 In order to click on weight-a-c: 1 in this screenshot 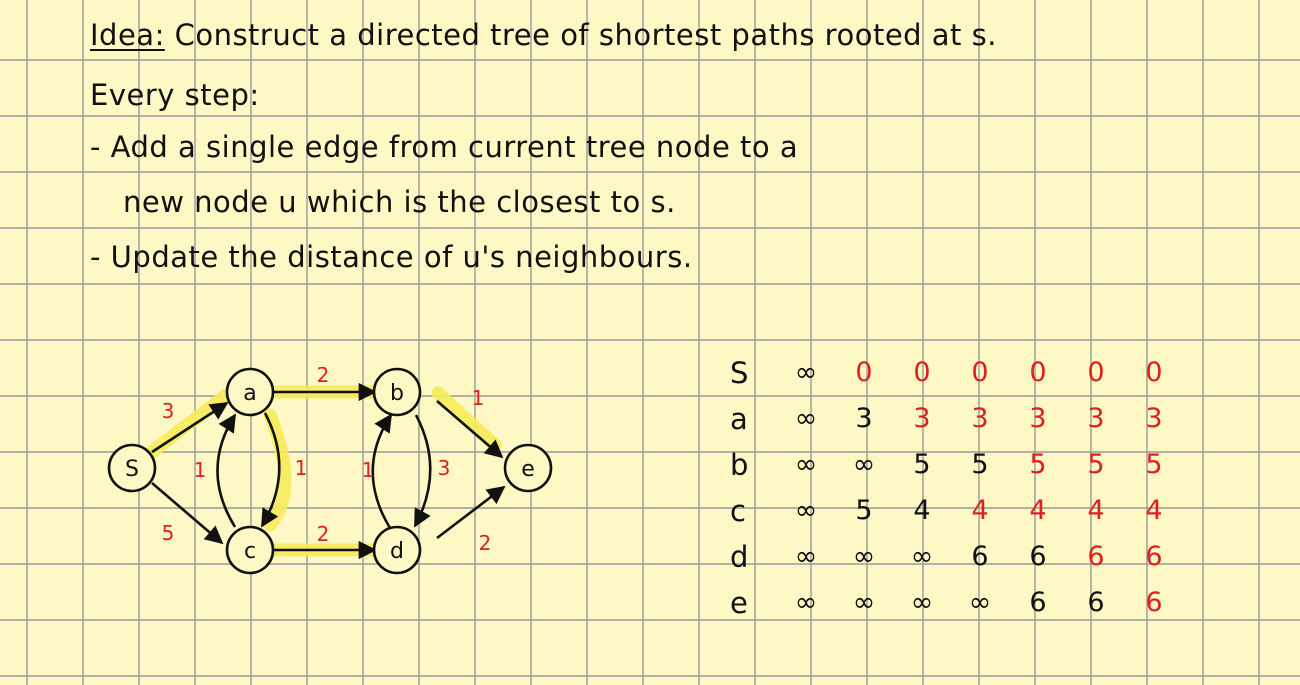, I will do `click(301, 468)`.